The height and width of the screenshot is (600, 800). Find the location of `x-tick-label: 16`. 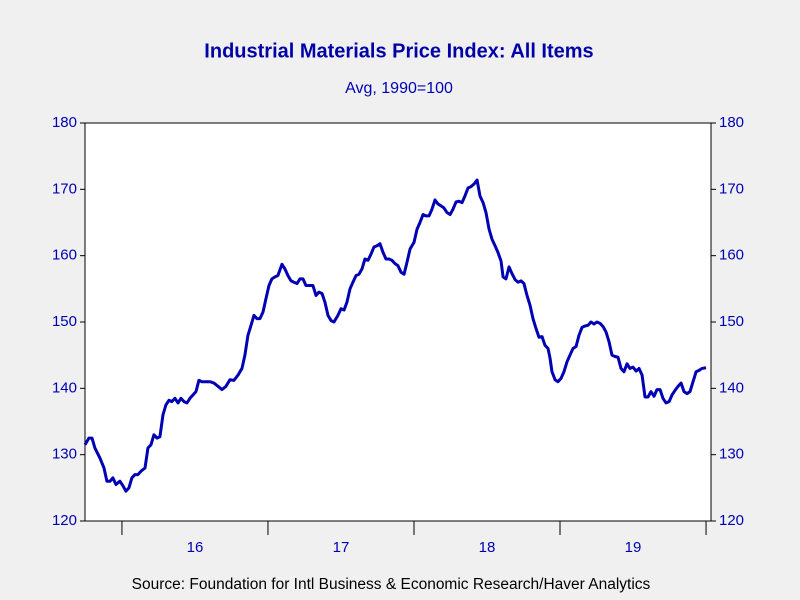

x-tick-label: 16 is located at coordinates (195, 547).